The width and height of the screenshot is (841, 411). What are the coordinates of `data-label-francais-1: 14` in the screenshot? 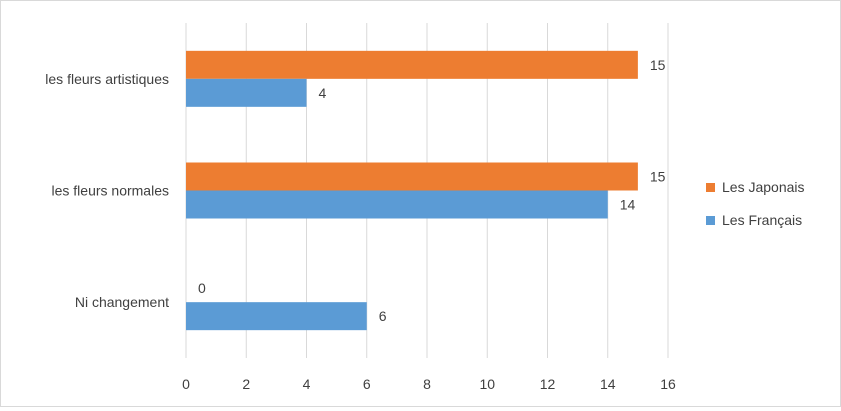 It's located at (628, 205).